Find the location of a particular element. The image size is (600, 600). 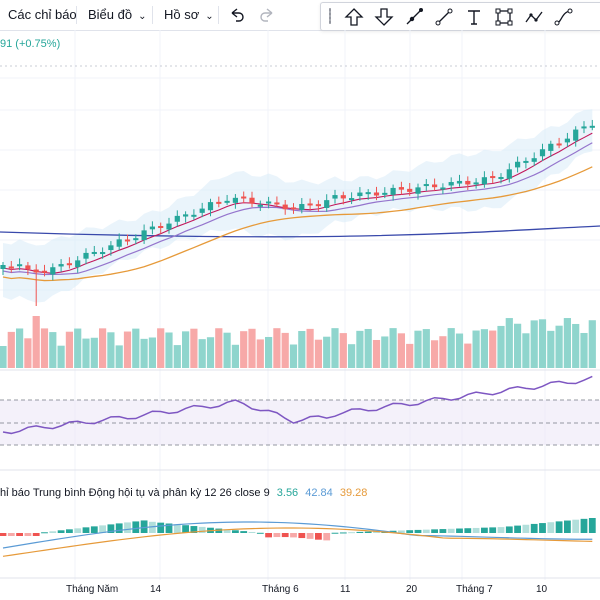

rsi-band is located at coordinates (300, 422).